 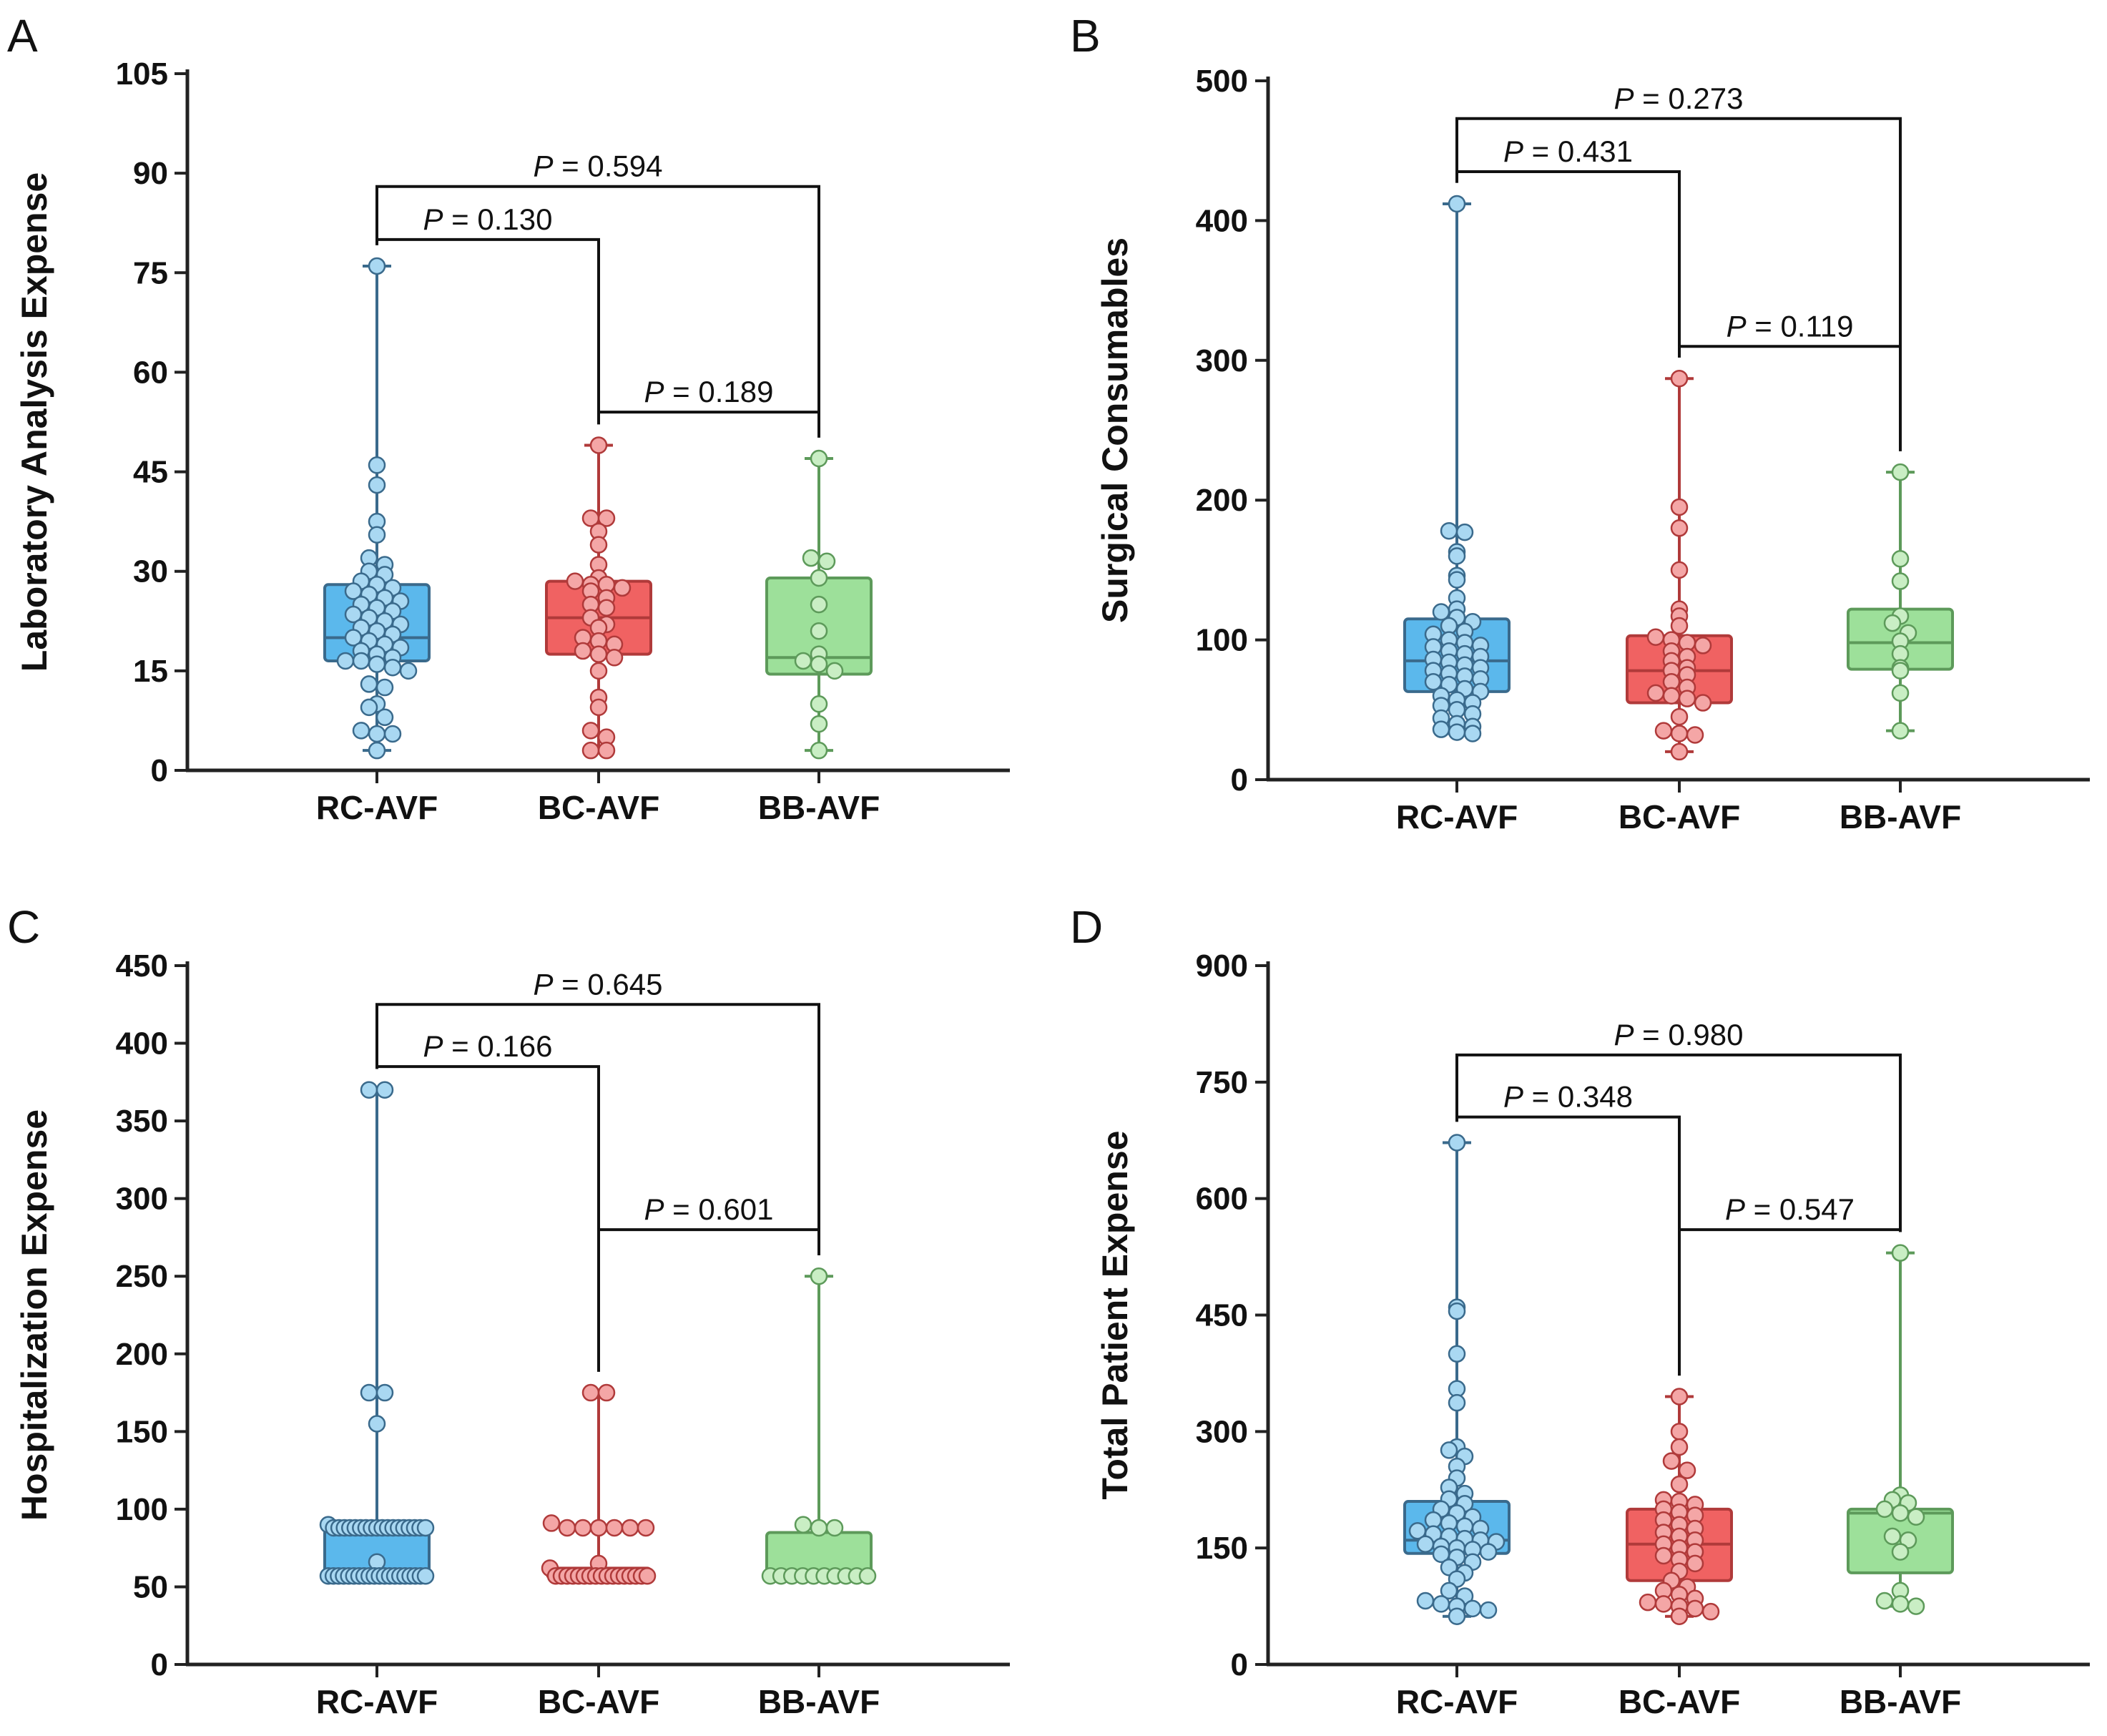 What do you see at coordinates (597, 1111) in the screenshot?
I see `significance-bracket: P = 0.645` at bounding box center [597, 1111].